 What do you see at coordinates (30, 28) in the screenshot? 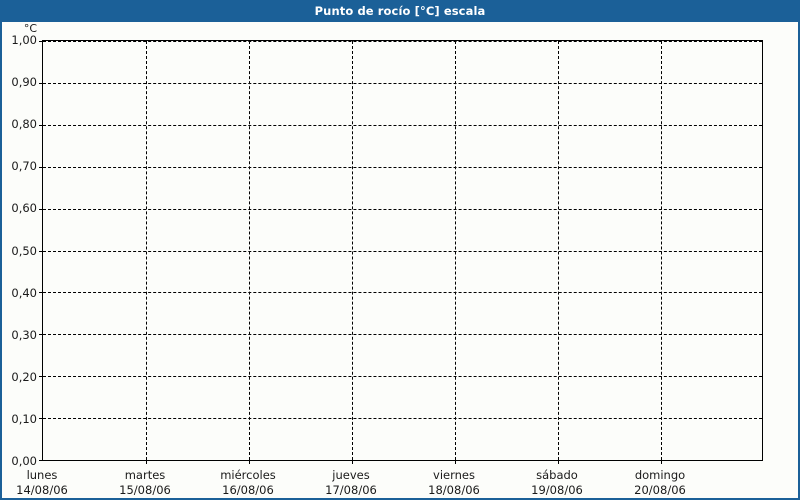
I see `y-axis-unit-label: °C` at bounding box center [30, 28].